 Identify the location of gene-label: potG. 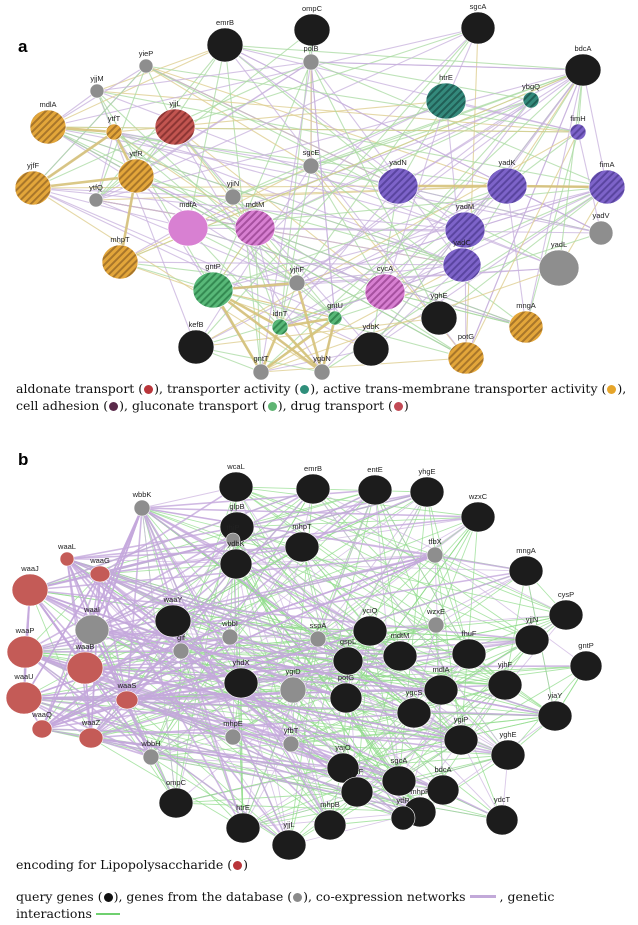
(346, 677).